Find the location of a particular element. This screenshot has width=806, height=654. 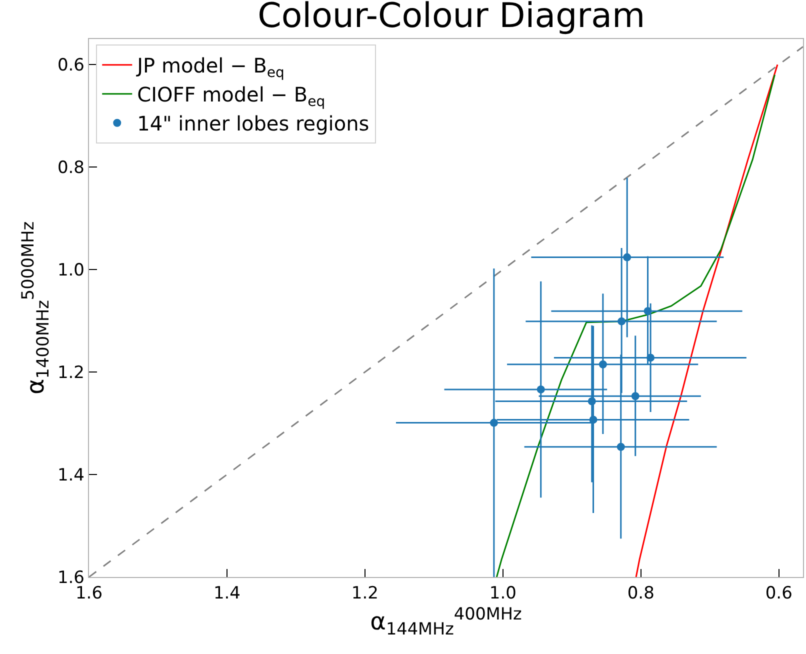

legend-label: 14" inner lobes regions is located at coordinates (253, 124).